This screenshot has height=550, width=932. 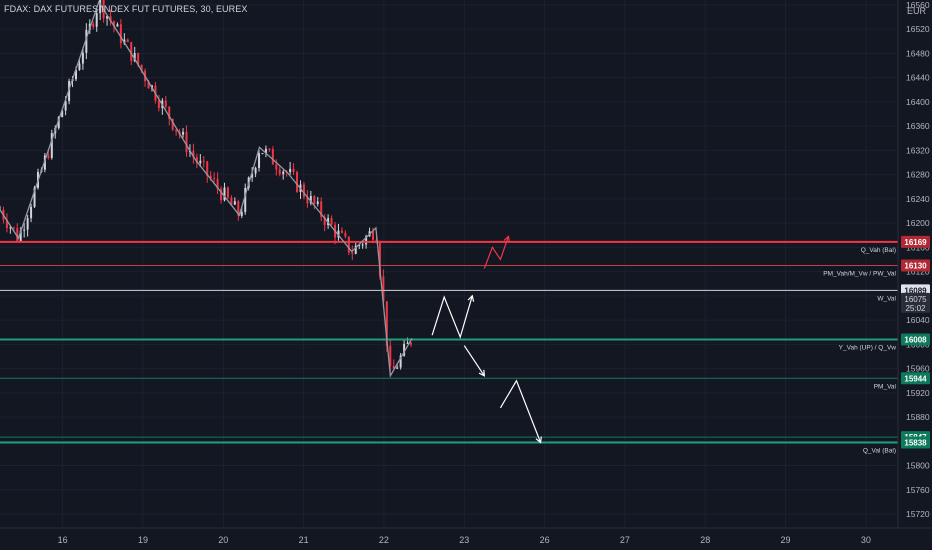 What do you see at coordinates (878, 250) in the screenshot?
I see `level-name: Q_Vah (Bal)` at bounding box center [878, 250].